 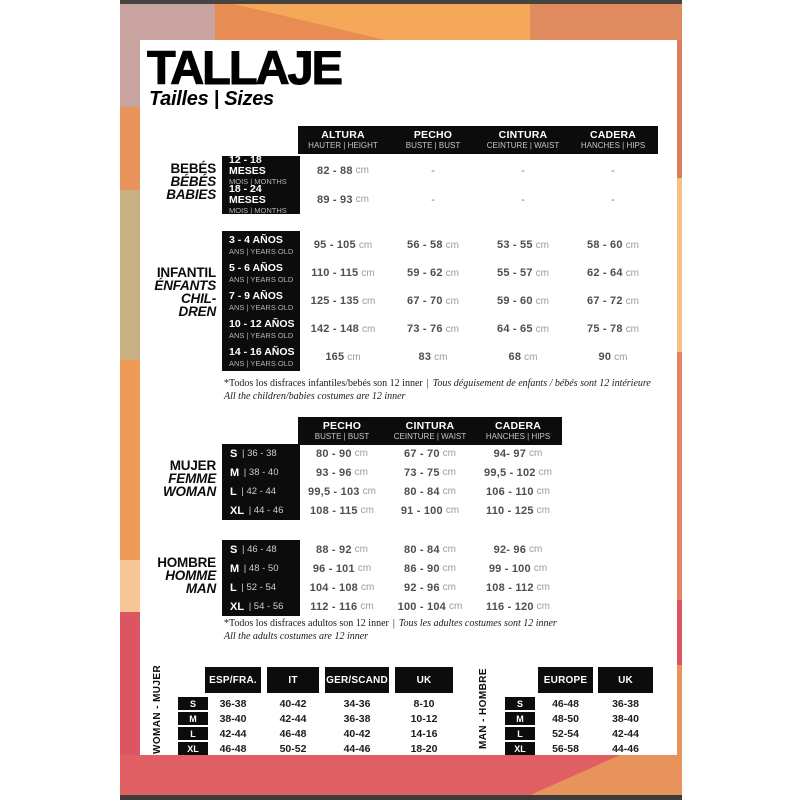 What do you see at coordinates (191, 194) in the screenshot?
I see `group-label-line: BABIES` at bounding box center [191, 194].